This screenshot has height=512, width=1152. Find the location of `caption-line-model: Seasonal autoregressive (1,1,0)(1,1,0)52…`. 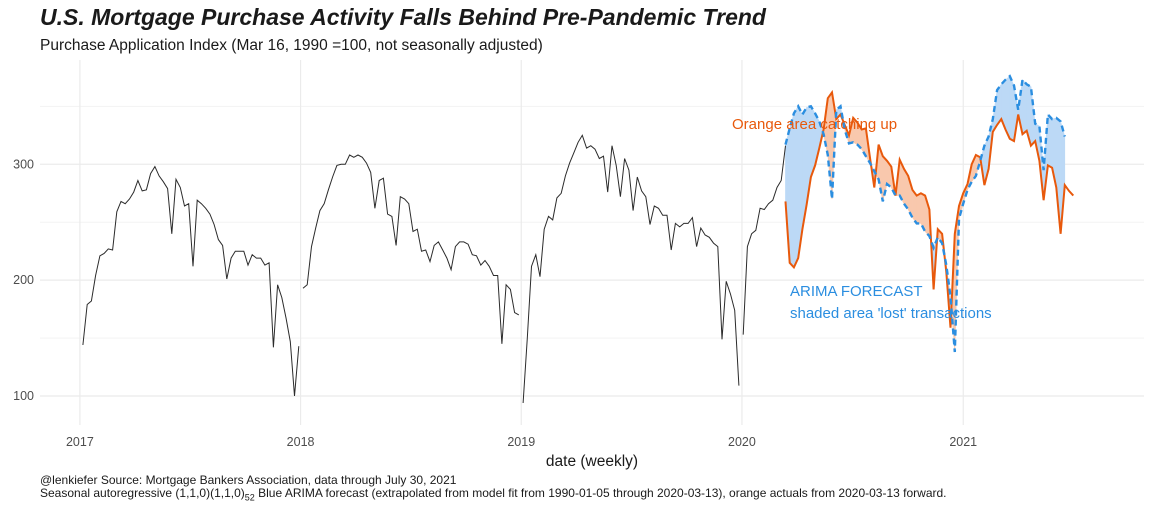

caption-line-model: Seasonal autoregressive (1,1,0)(1,1,0)52… is located at coordinates (493, 495).